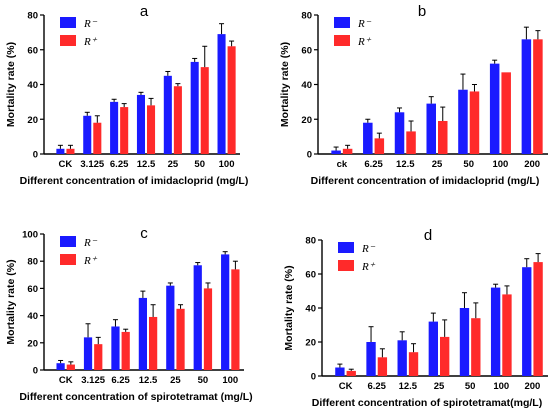 This screenshot has width=550, height=412. I want to click on panel-letter: d, so click(428, 235).